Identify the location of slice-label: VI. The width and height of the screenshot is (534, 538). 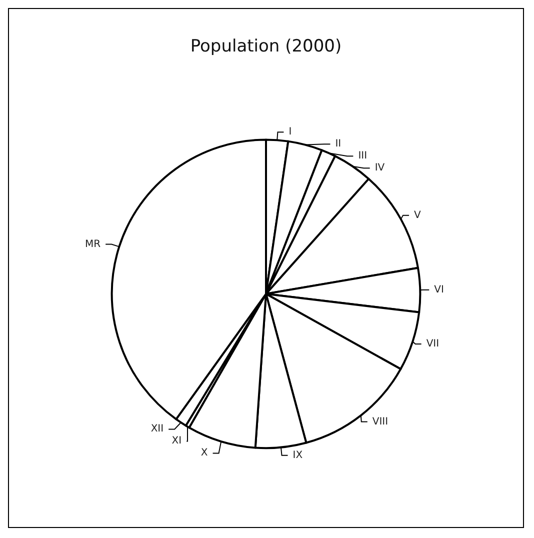
(439, 290).